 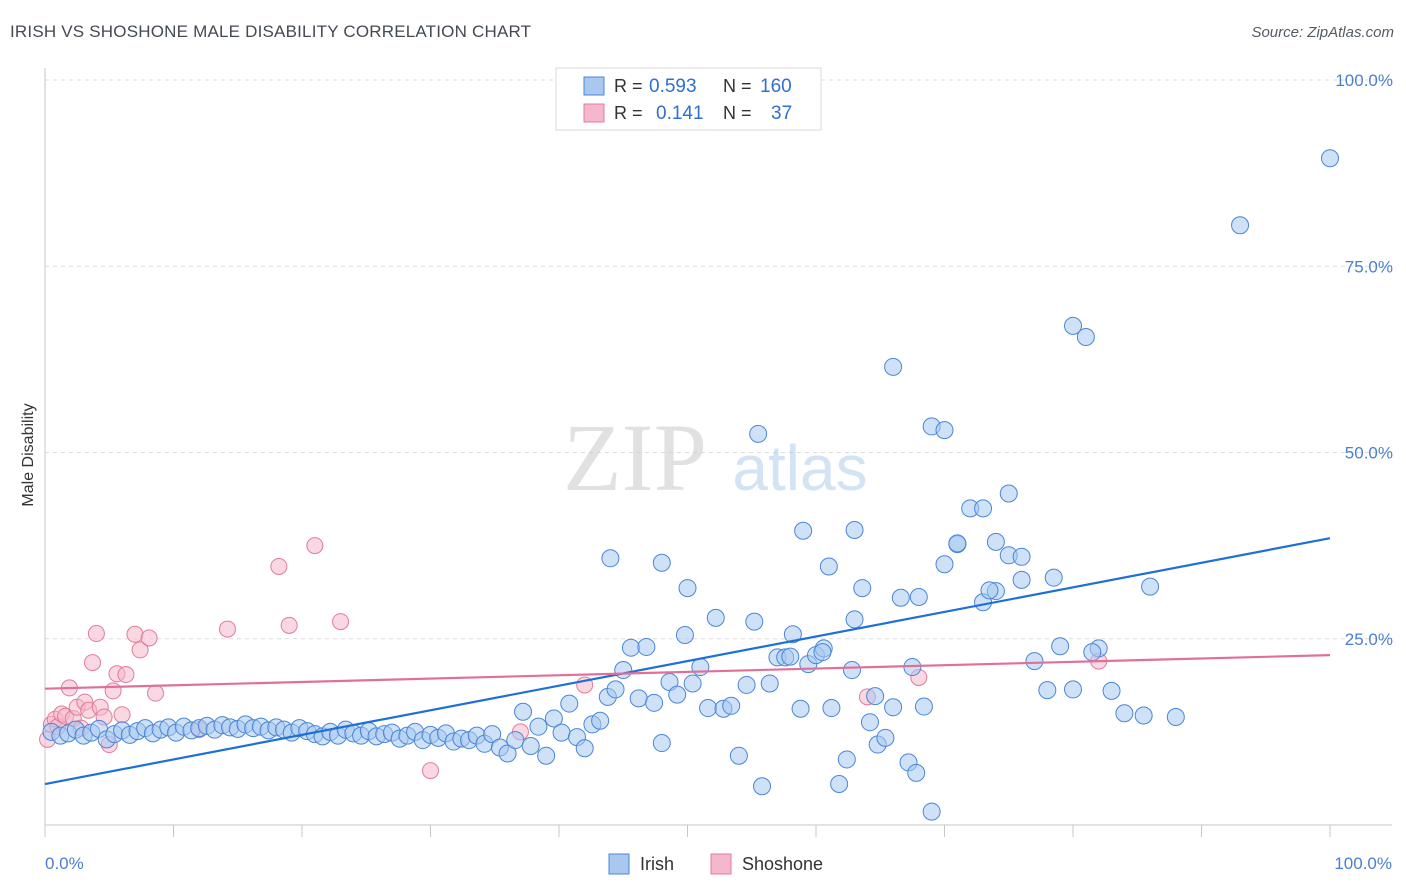 What do you see at coordinates (28, 454) in the screenshot?
I see `y-axis-label: Male Disability` at bounding box center [28, 454].